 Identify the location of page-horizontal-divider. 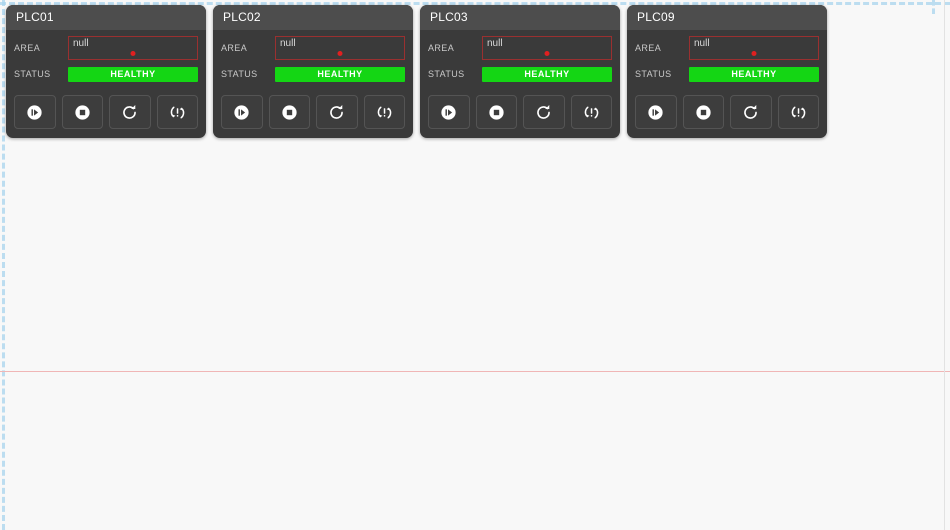
(475, 371).